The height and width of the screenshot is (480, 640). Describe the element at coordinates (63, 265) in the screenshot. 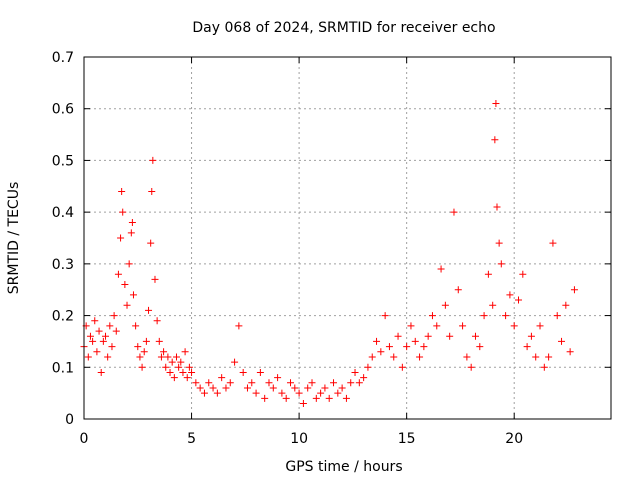

I see `y-tick-label: 0.3` at that location.